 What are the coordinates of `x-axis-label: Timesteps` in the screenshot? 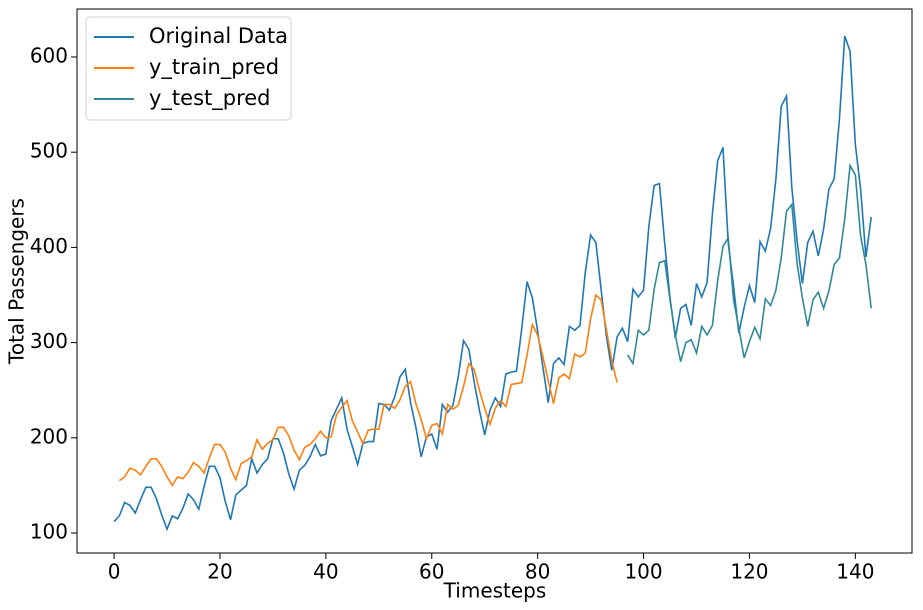 It's located at (495, 591).